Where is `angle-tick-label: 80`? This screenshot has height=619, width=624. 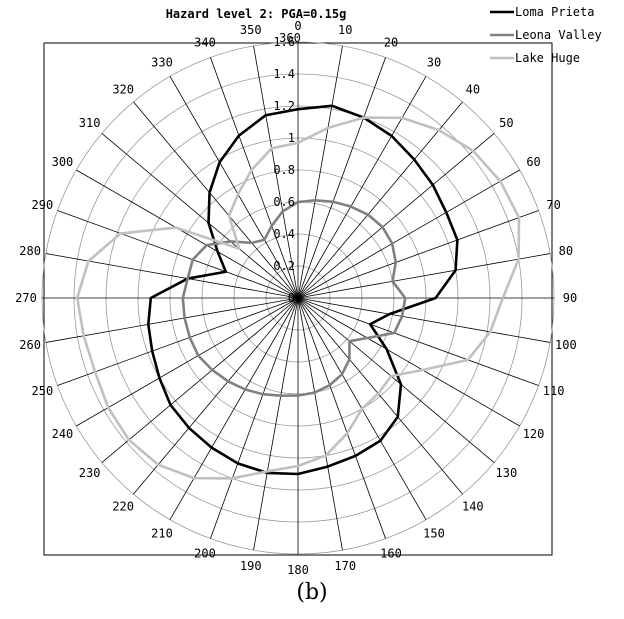
angle-tick-label: 80 is located at coordinates (566, 251).